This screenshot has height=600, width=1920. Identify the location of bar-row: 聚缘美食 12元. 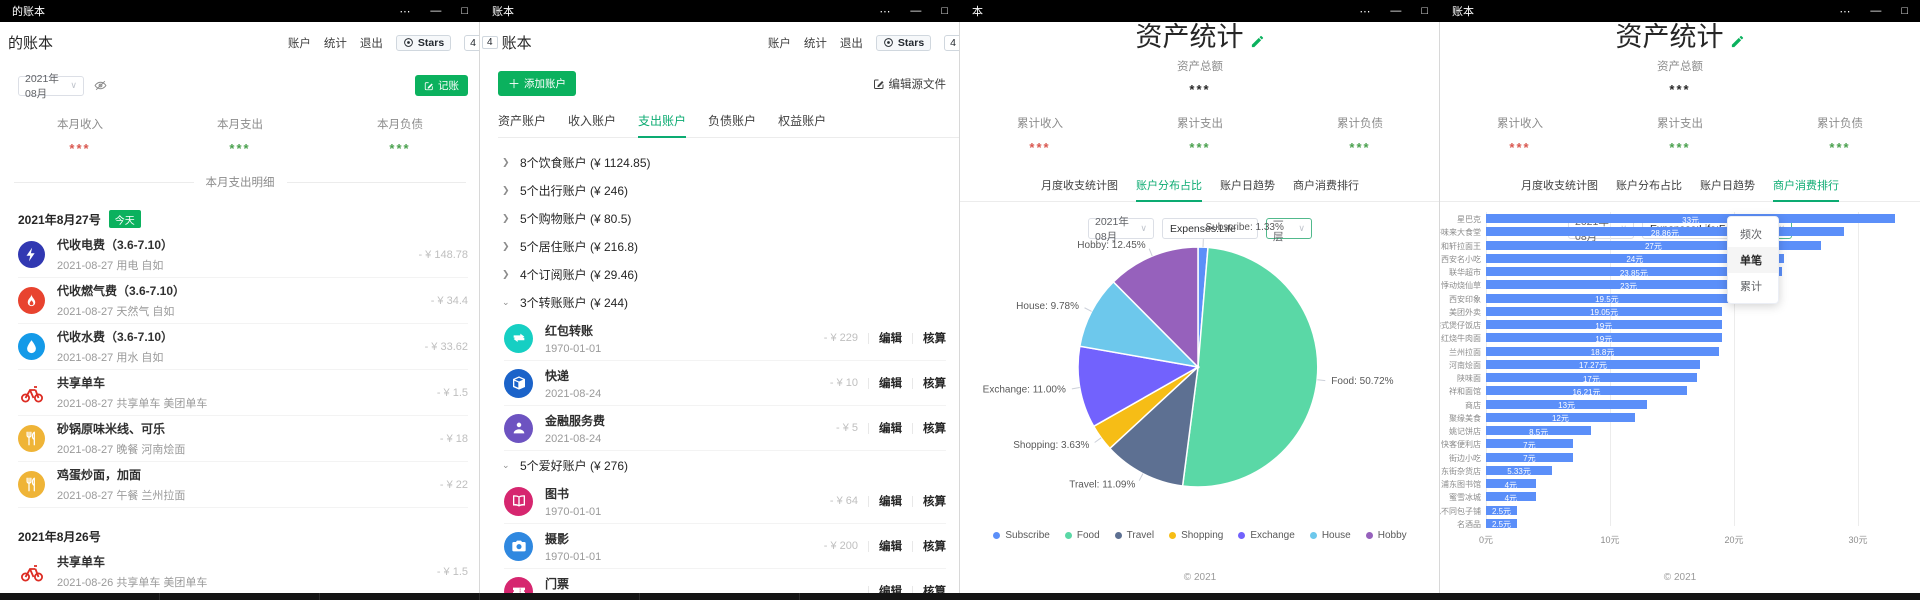
(1679, 417).